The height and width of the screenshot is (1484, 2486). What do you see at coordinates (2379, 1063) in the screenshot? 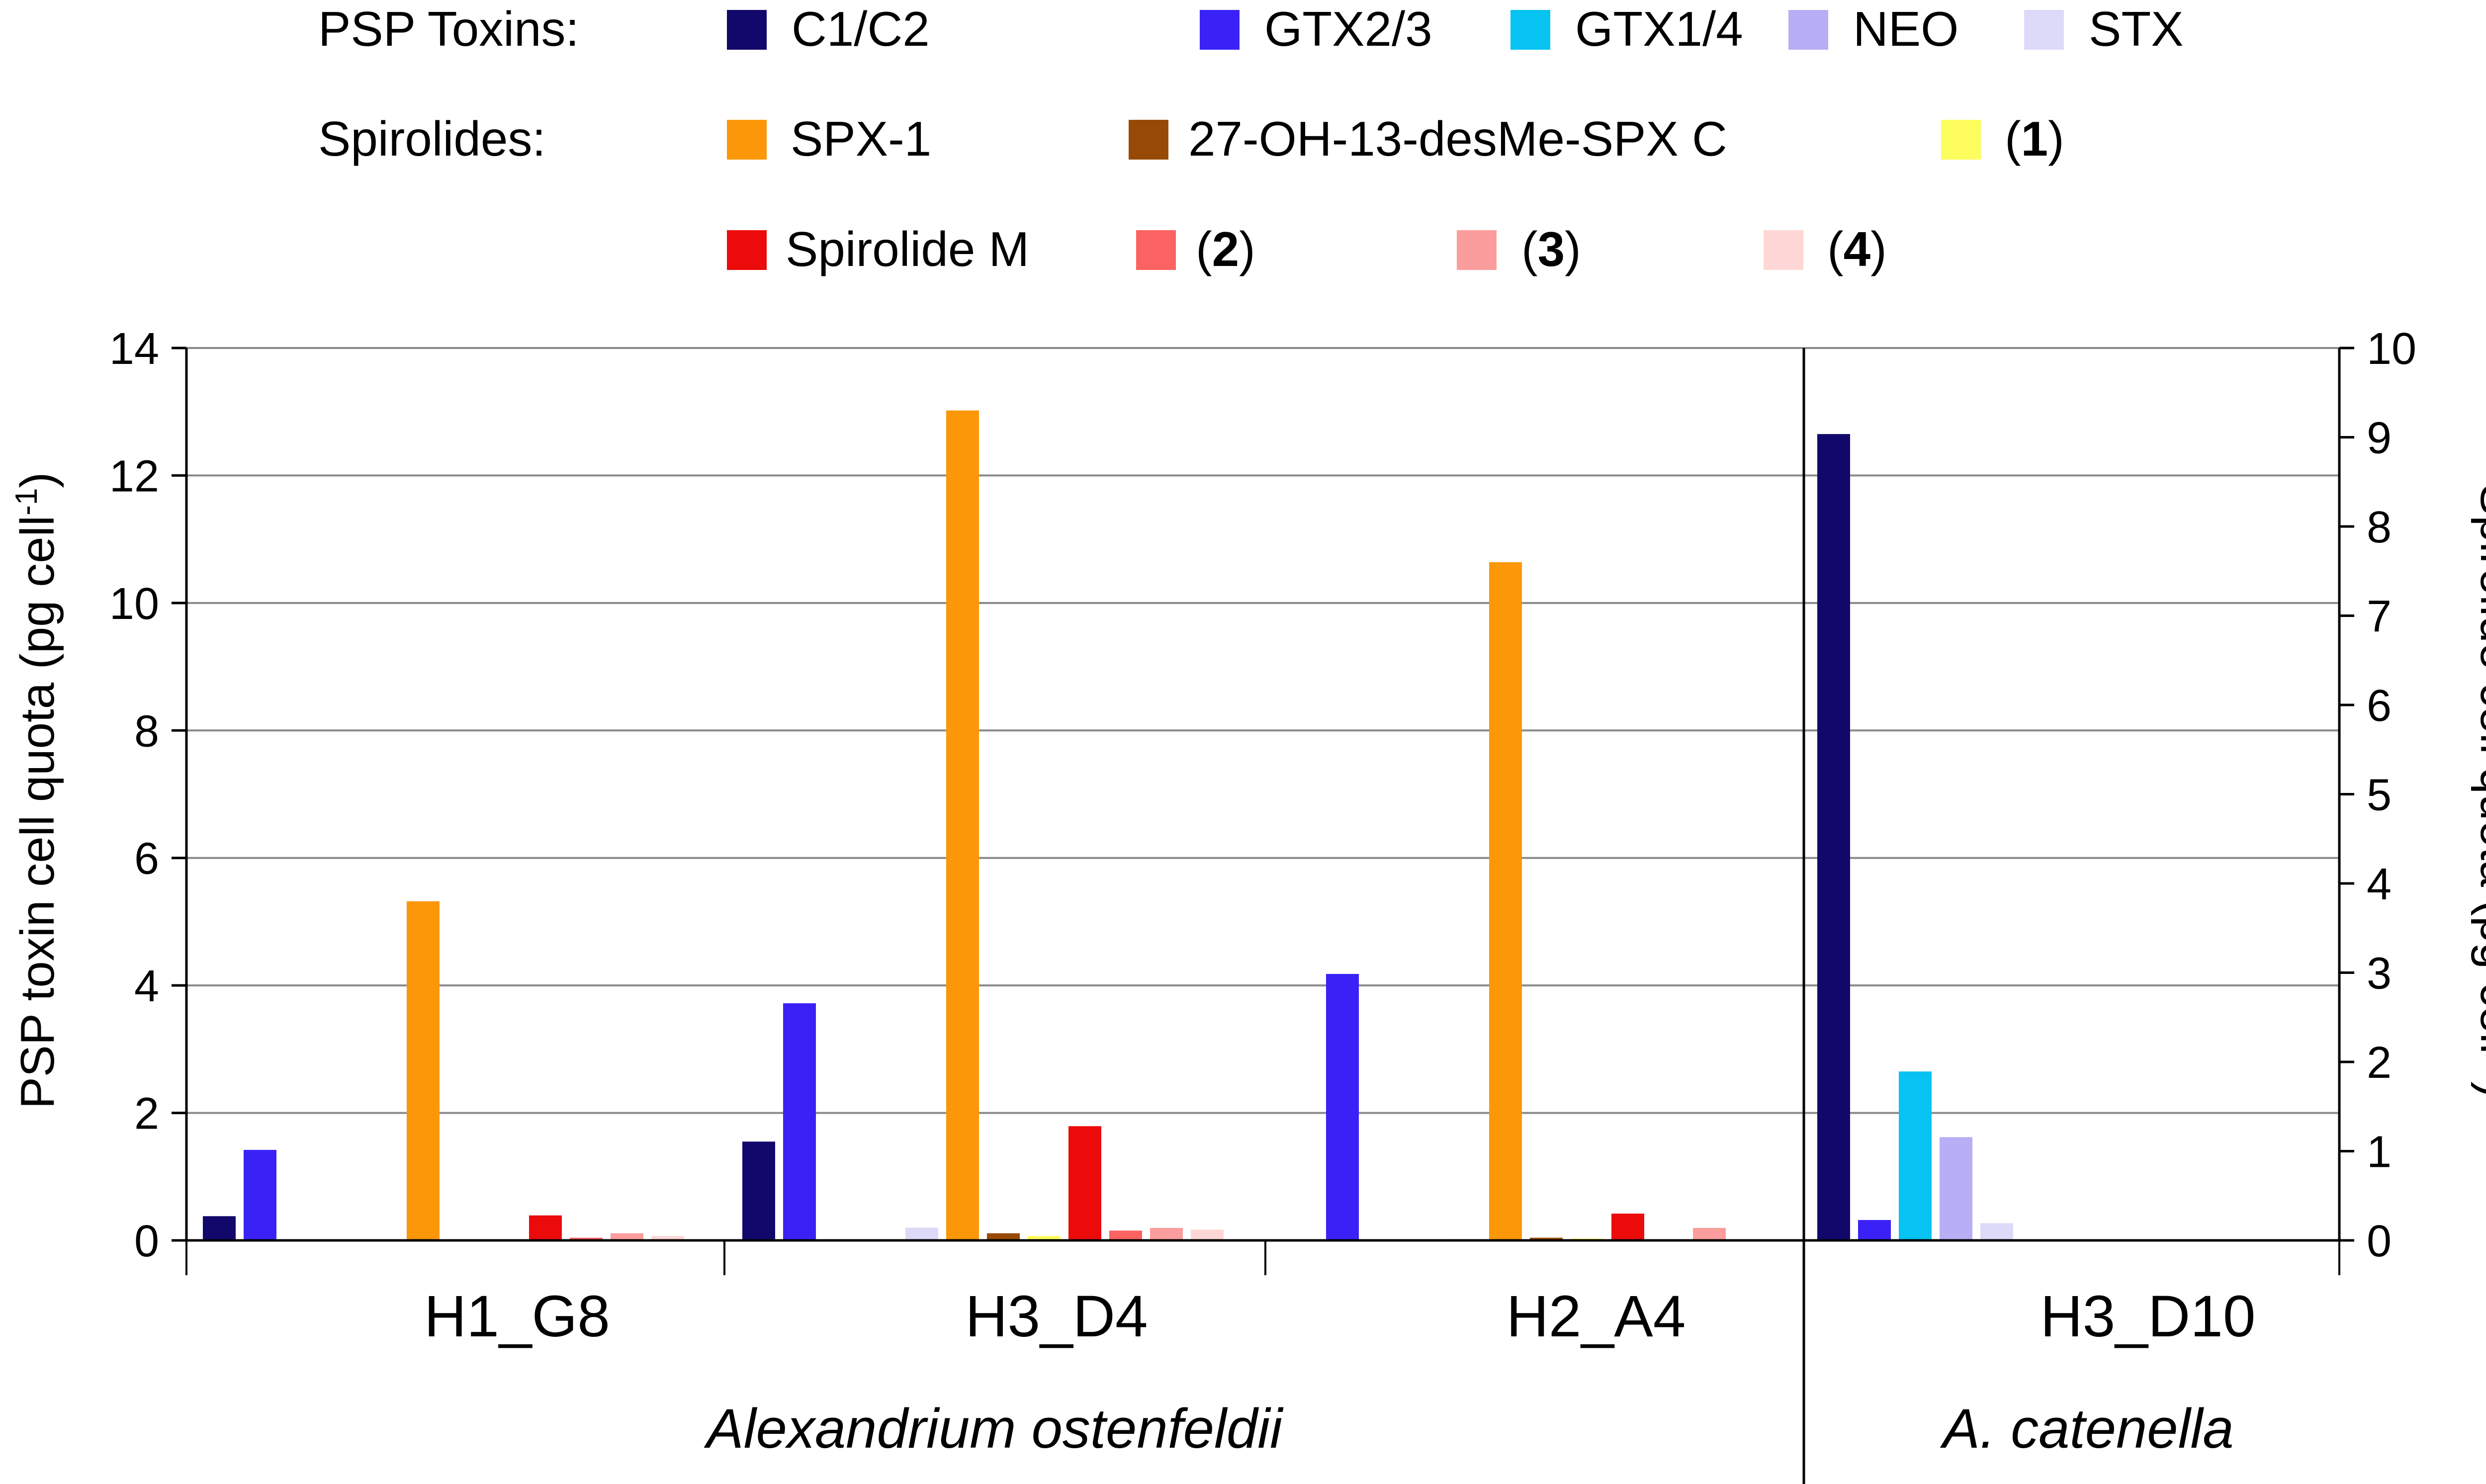
I see `y-right-tick-label: 2` at bounding box center [2379, 1063].